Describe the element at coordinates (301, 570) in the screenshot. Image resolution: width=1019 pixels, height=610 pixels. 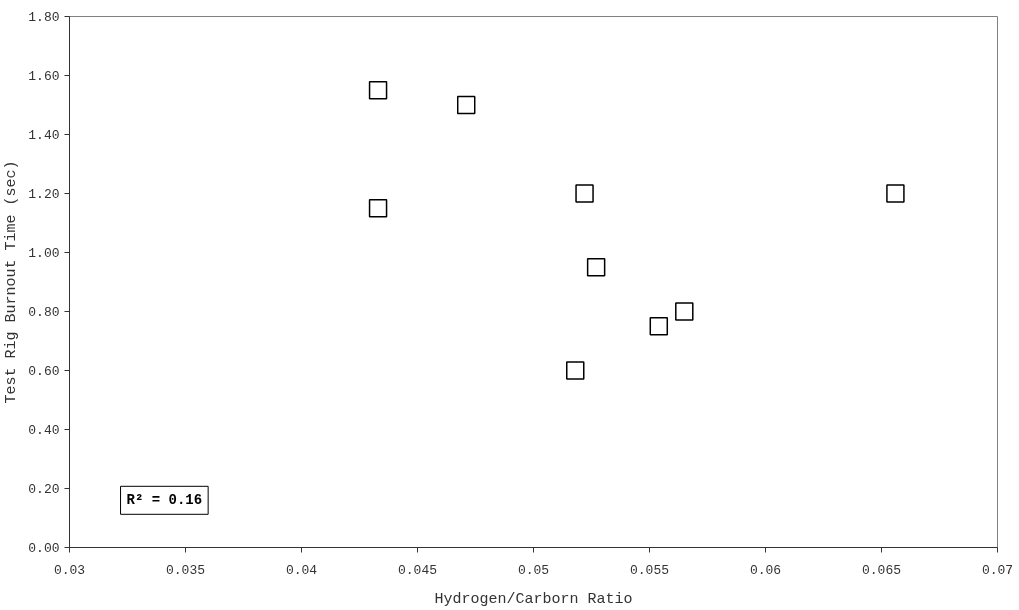
I see `x-tick-label: 0.04` at that location.